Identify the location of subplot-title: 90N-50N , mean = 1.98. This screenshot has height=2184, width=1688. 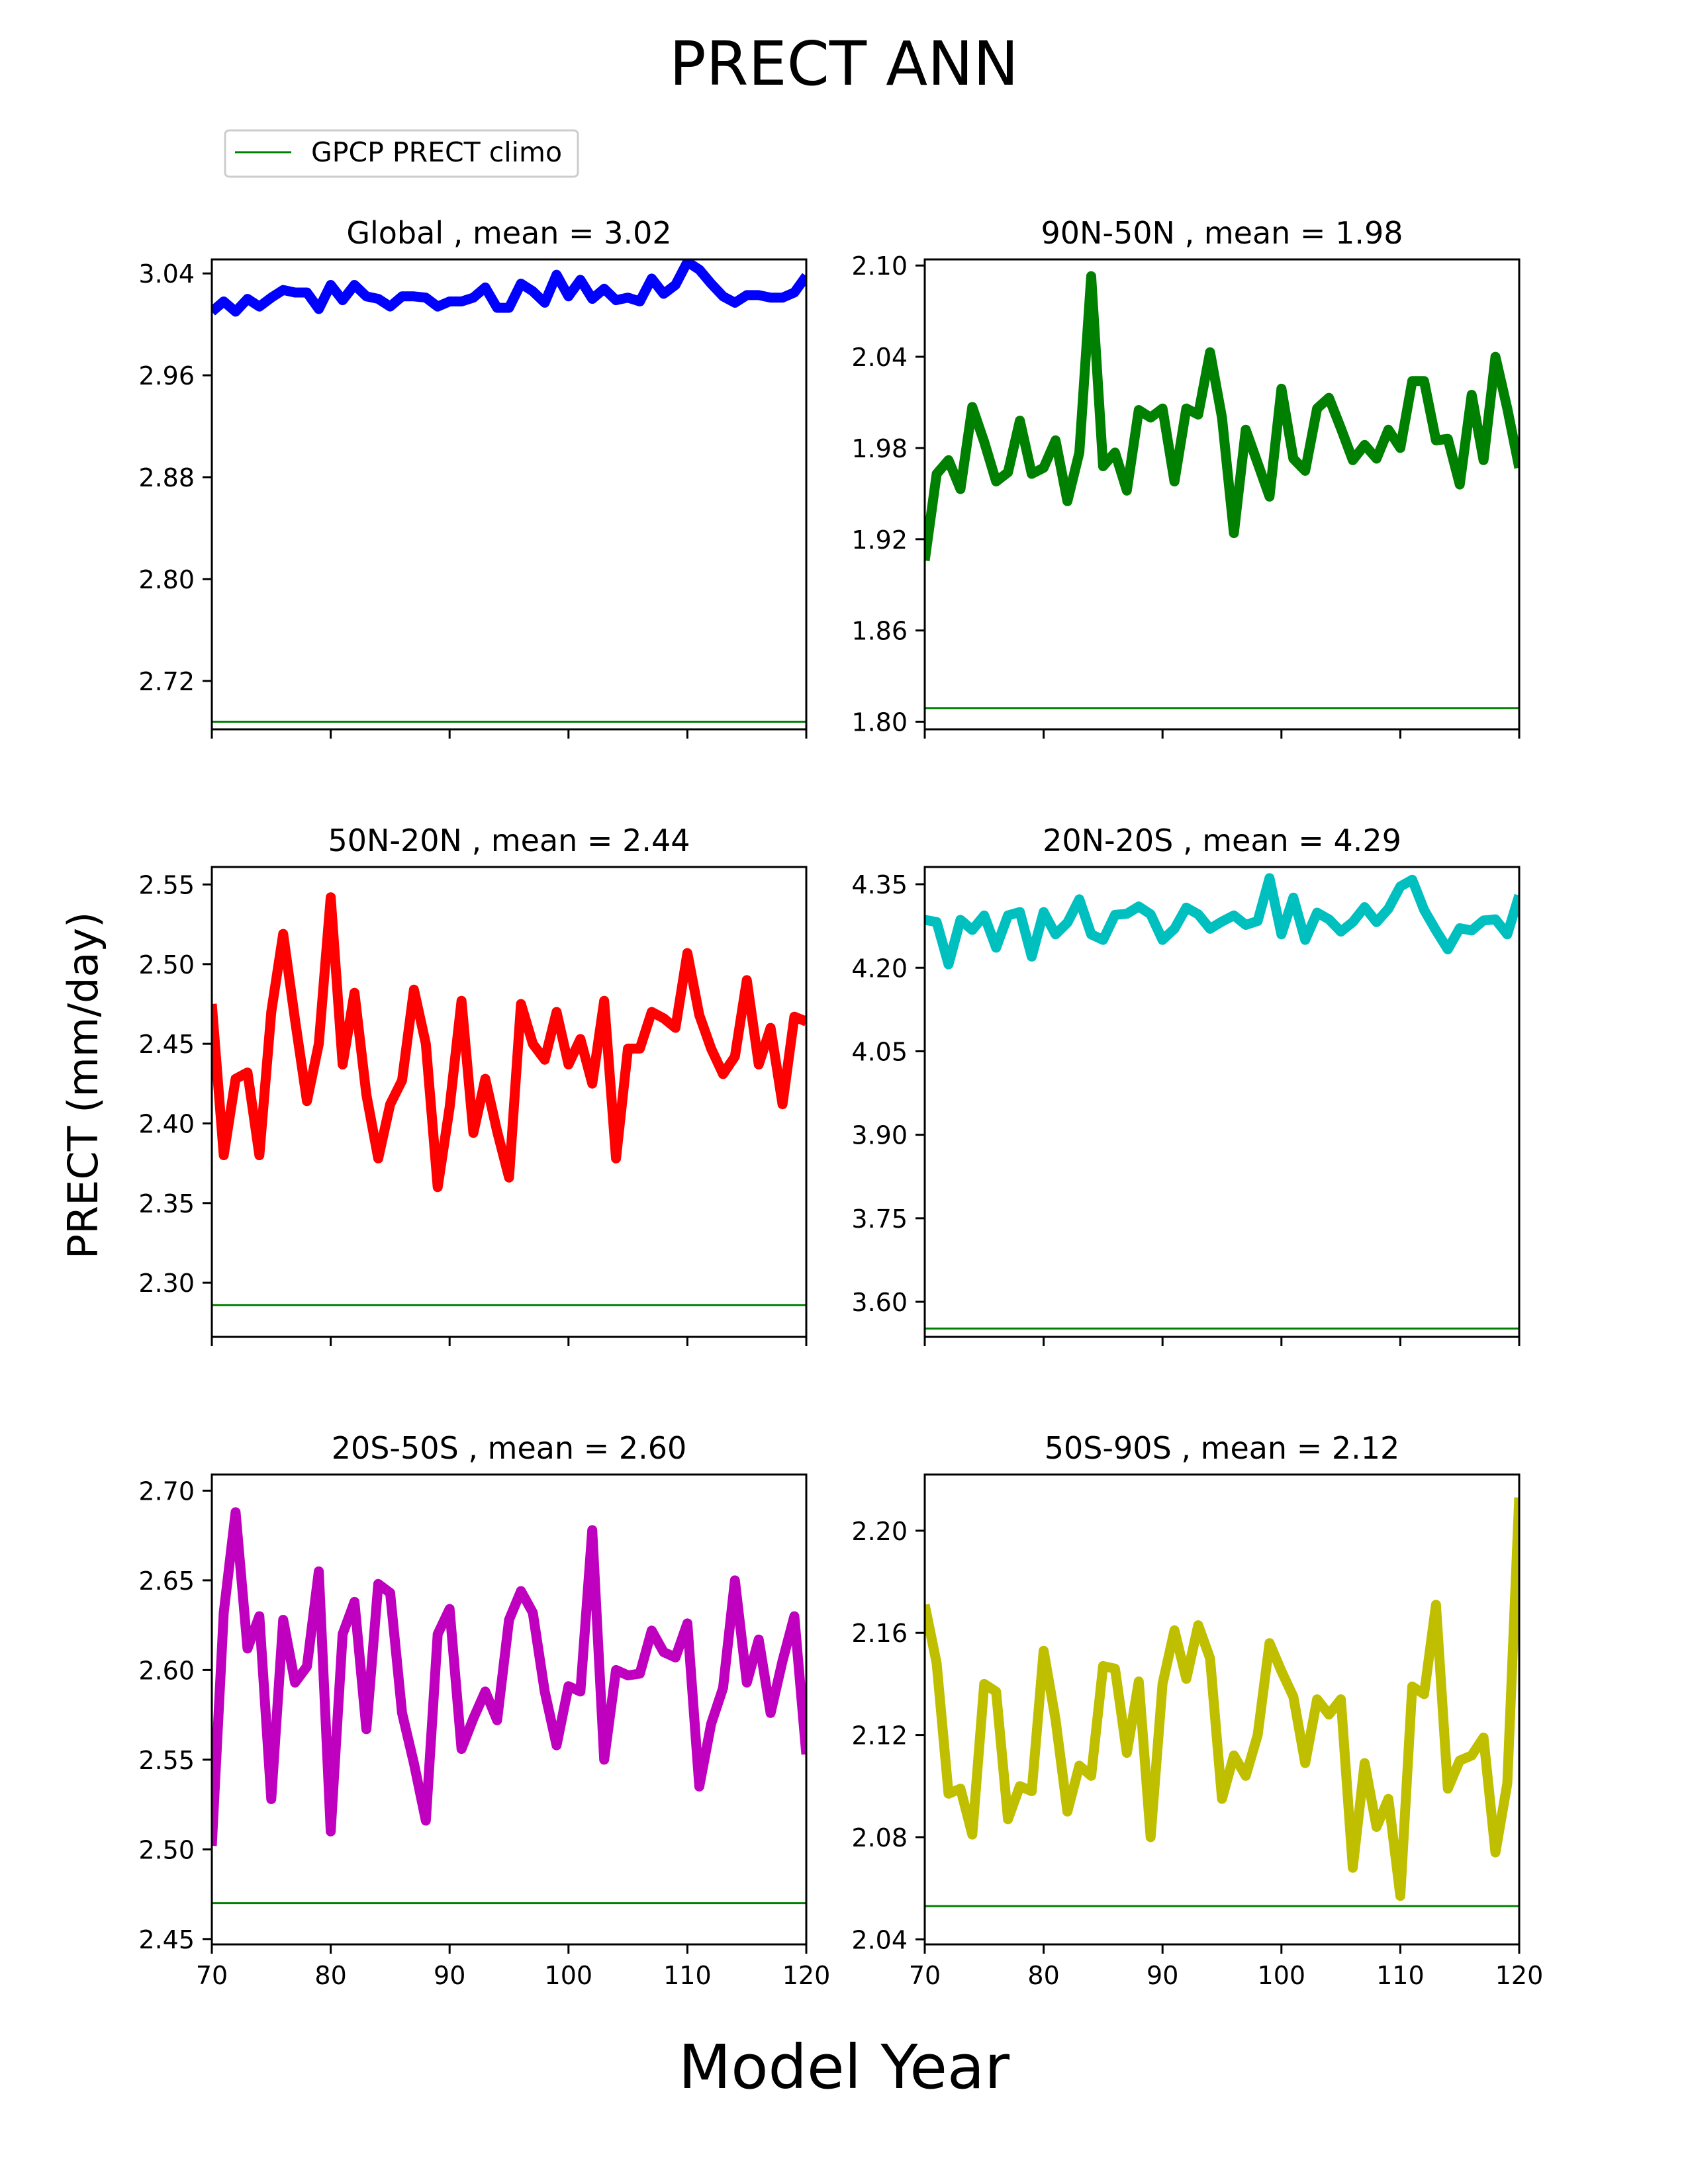
(1222, 233).